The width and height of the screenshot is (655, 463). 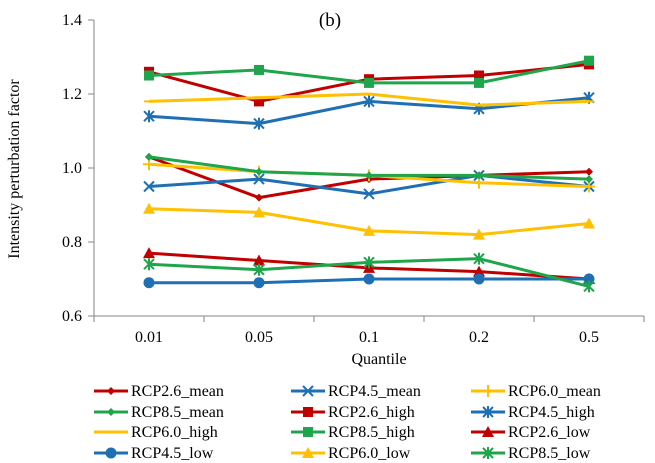 I want to click on y-axis-label: Intensity perturbation factor, so click(x=14, y=169).